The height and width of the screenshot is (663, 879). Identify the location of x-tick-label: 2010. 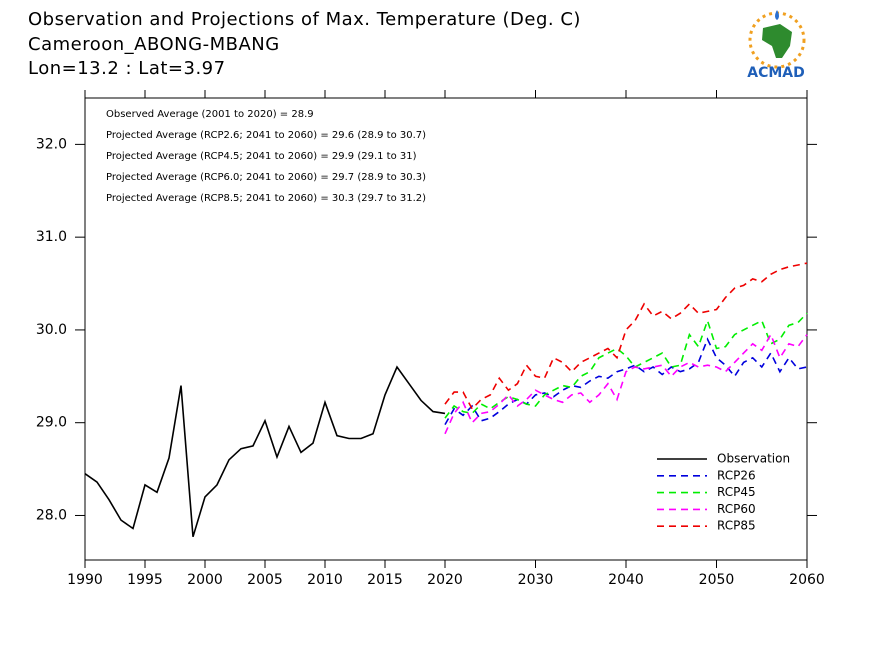
(325, 580).